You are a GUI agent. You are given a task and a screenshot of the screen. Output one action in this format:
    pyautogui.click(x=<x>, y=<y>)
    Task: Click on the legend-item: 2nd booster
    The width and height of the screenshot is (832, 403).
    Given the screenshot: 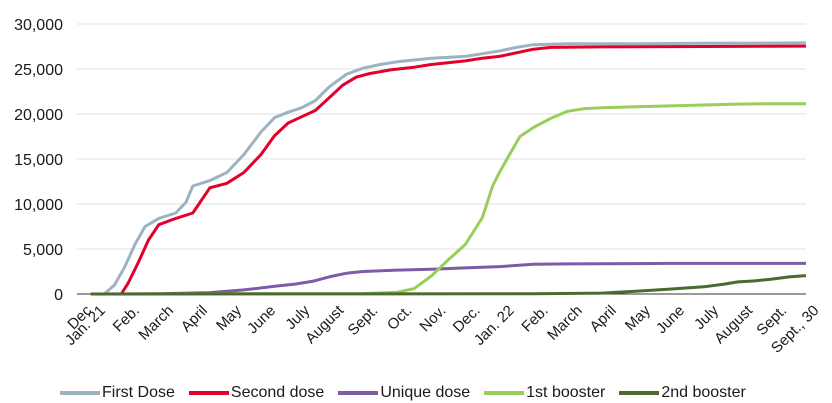 What is the action you would take?
    pyautogui.click(x=682, y=393)
    